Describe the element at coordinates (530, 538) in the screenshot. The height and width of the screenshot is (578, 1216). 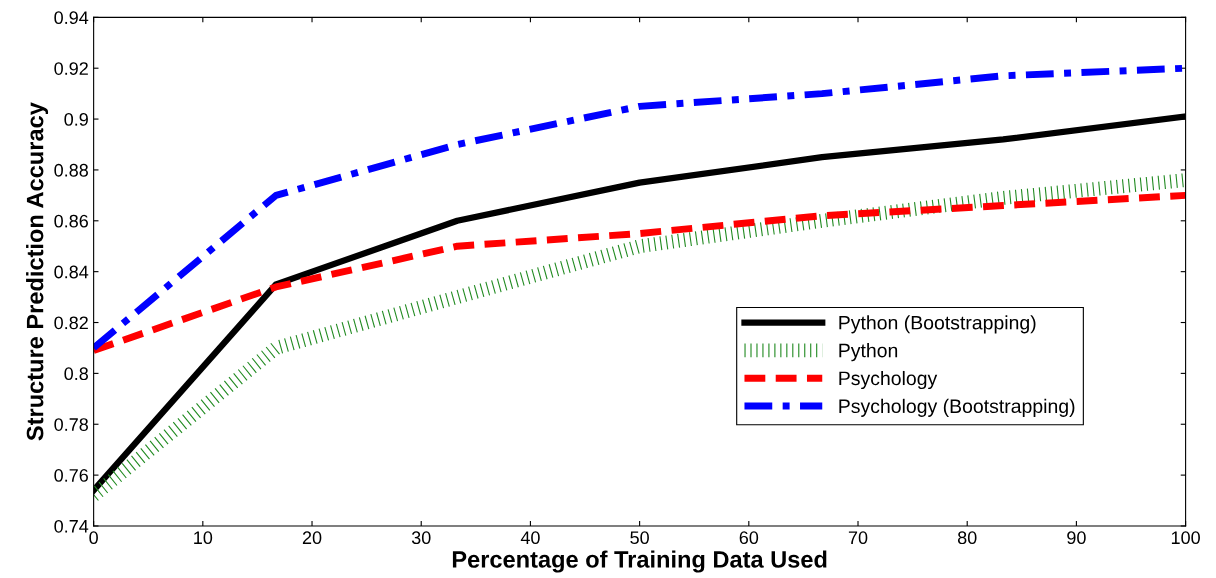
I see `x-tick-label: 40` at that location.